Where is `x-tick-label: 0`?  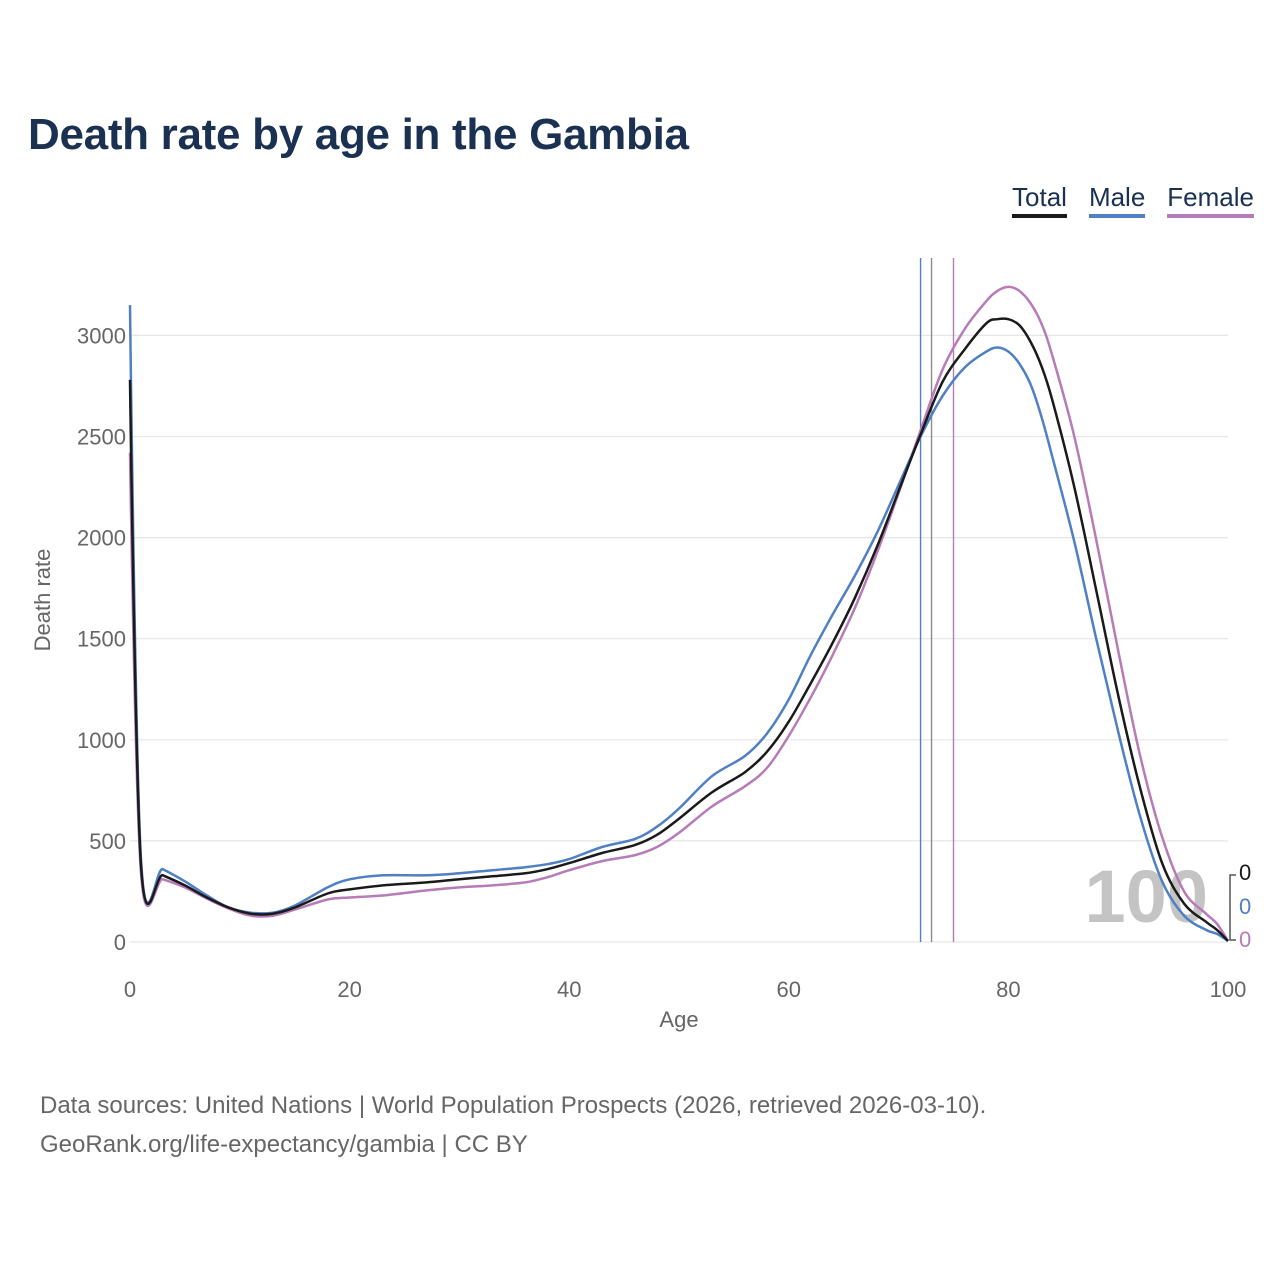 x-tick-label: 0 is located at coordinates (130, 989).